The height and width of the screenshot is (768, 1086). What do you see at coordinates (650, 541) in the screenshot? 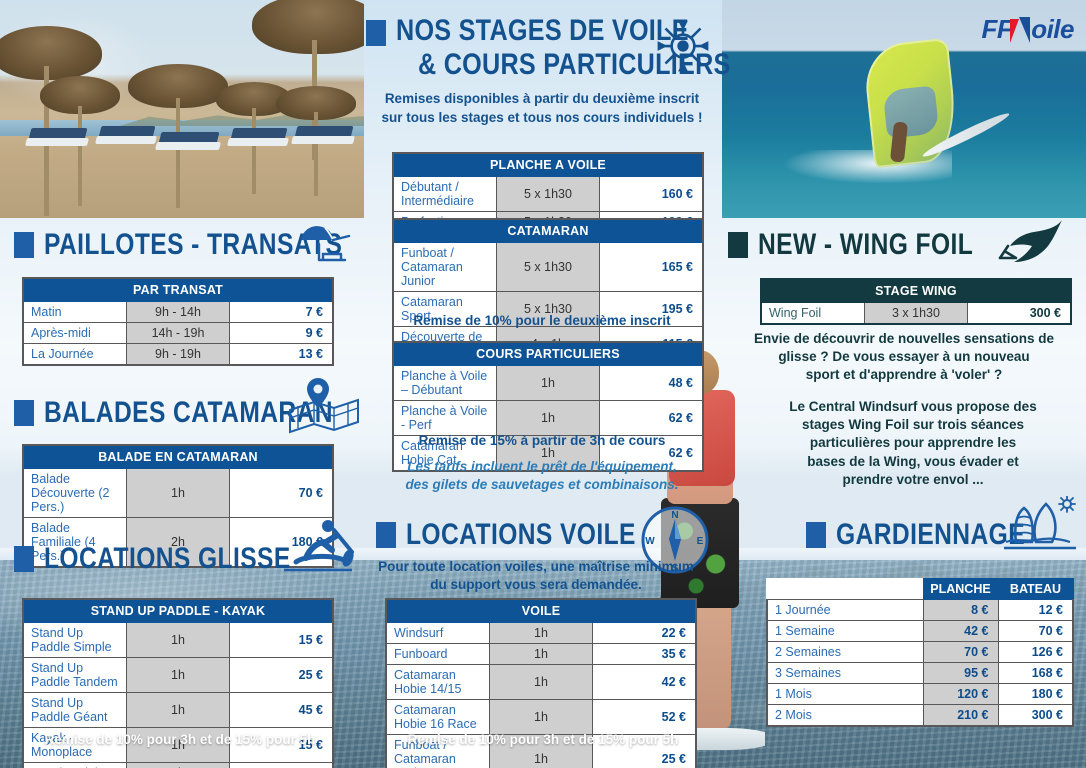
I see `svg-text: W` at bounding box center [650, 541].